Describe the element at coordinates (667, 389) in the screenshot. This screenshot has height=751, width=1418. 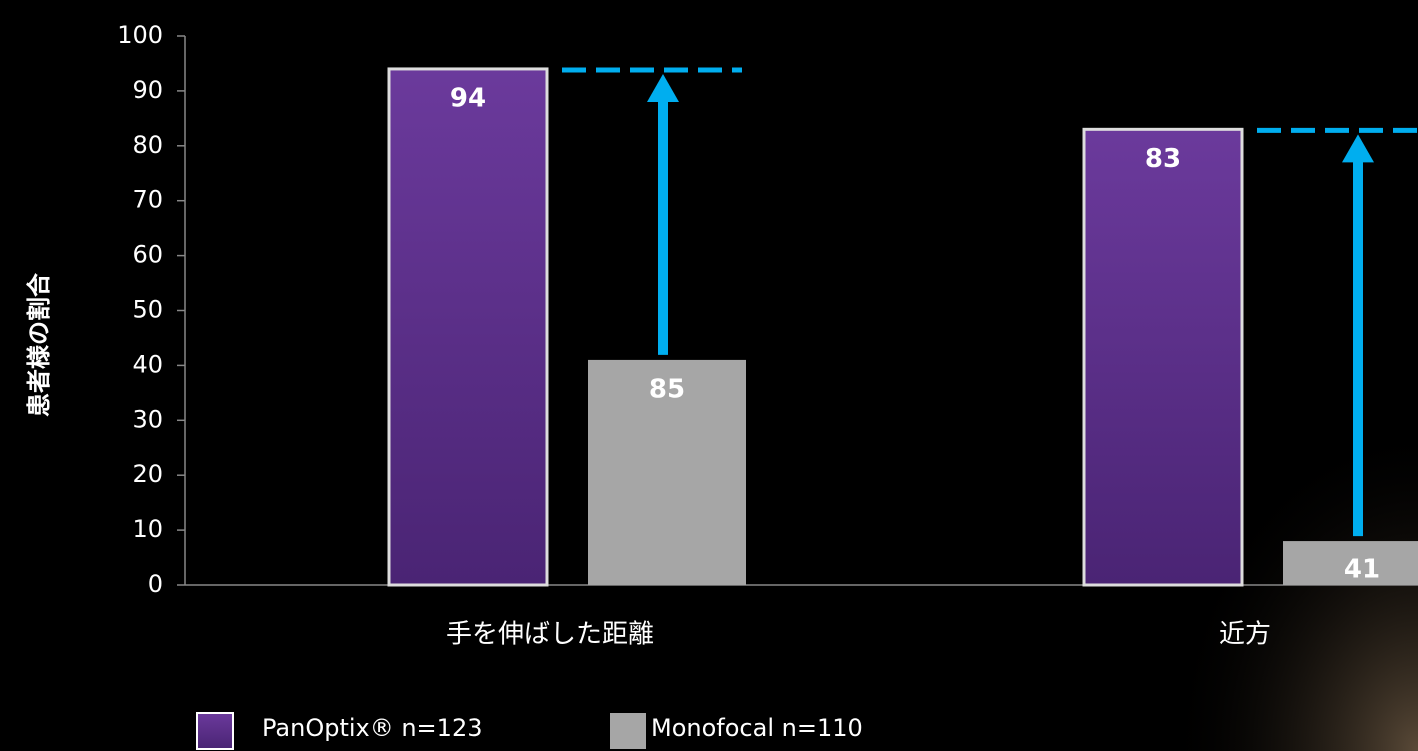
I see `annotation: 85` at that location.